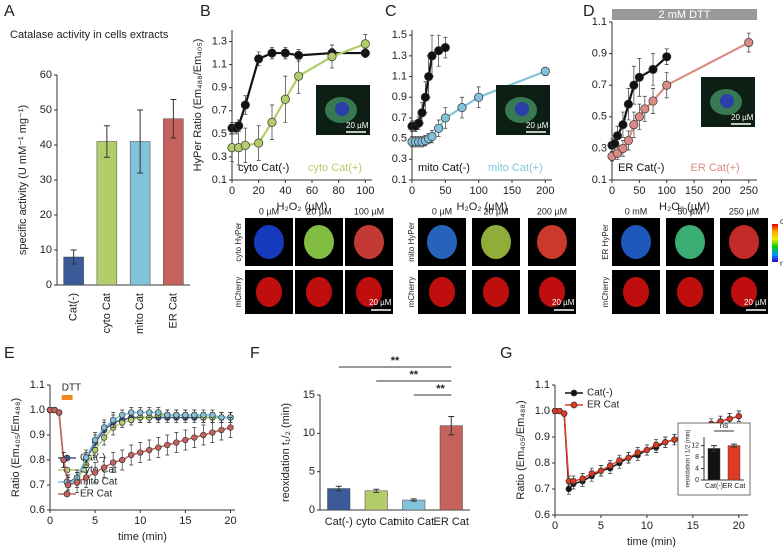  Describe the element at coordinates (482, 207) in the screenshot. I see `x-axis-label: H₂O₂ (µM)` at that location.